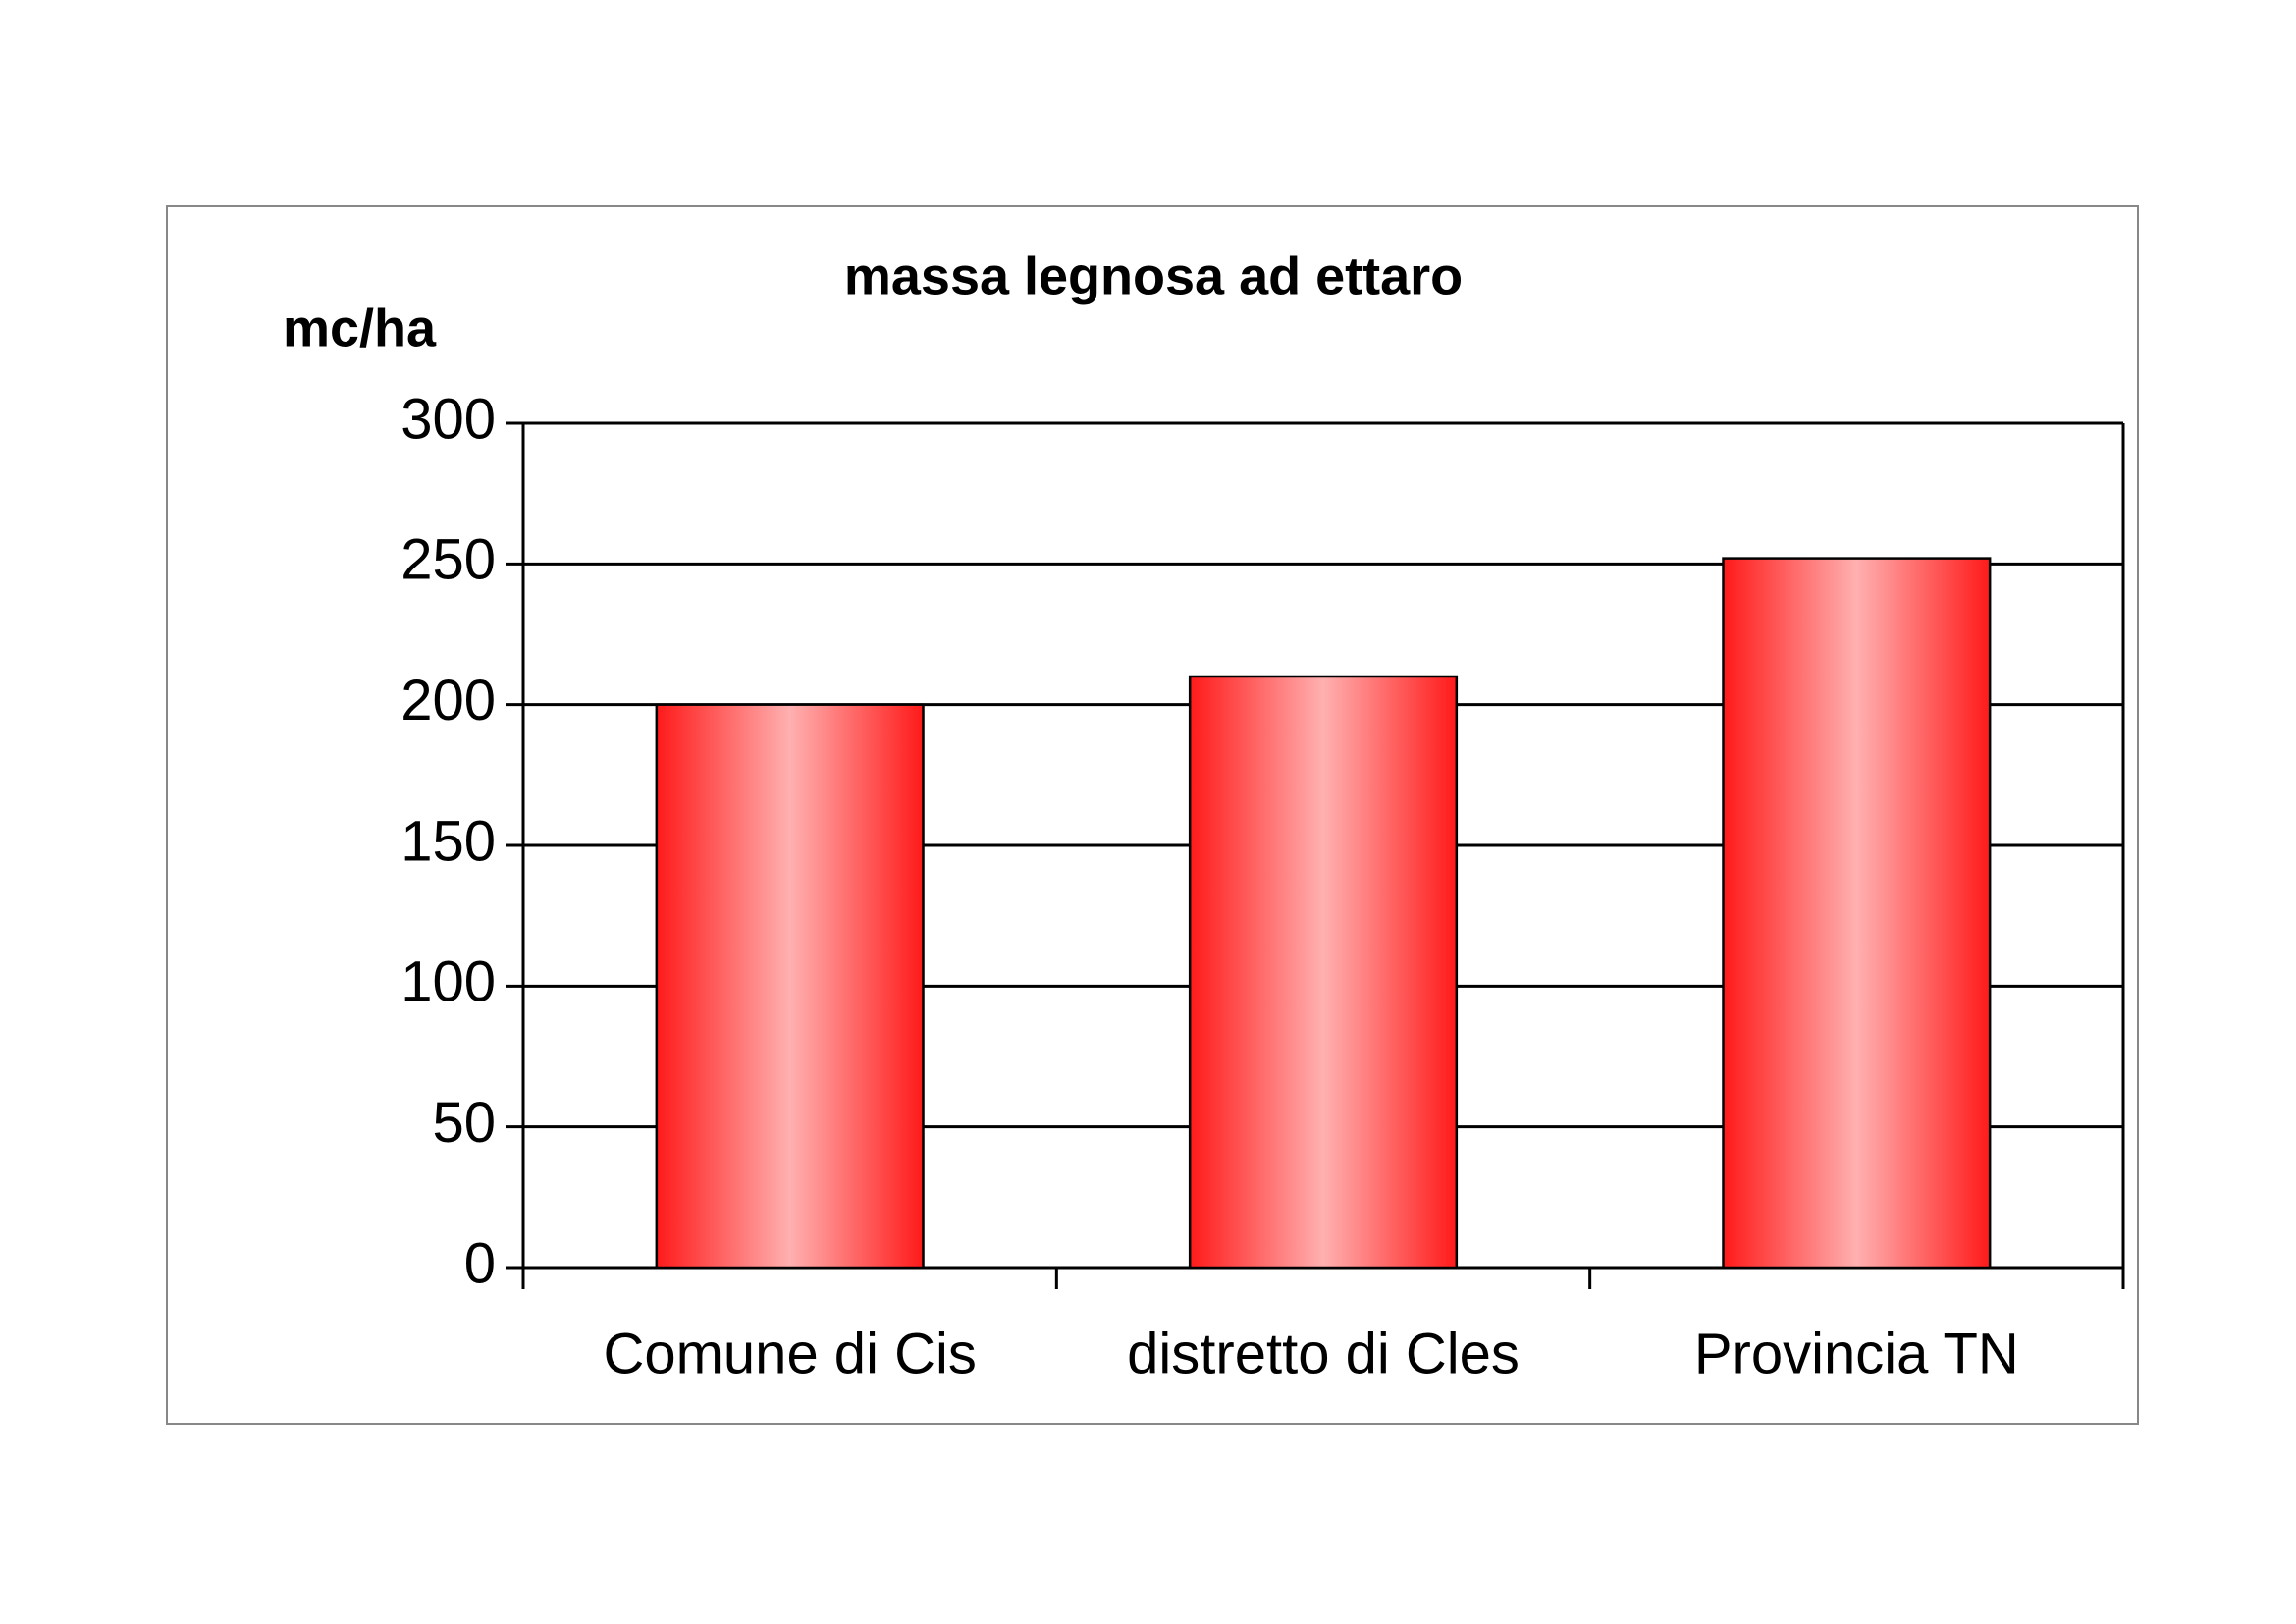 This screenshot has height=1624, width=2296. I want to click on y-tick-label: 0, so click(480, 1263).